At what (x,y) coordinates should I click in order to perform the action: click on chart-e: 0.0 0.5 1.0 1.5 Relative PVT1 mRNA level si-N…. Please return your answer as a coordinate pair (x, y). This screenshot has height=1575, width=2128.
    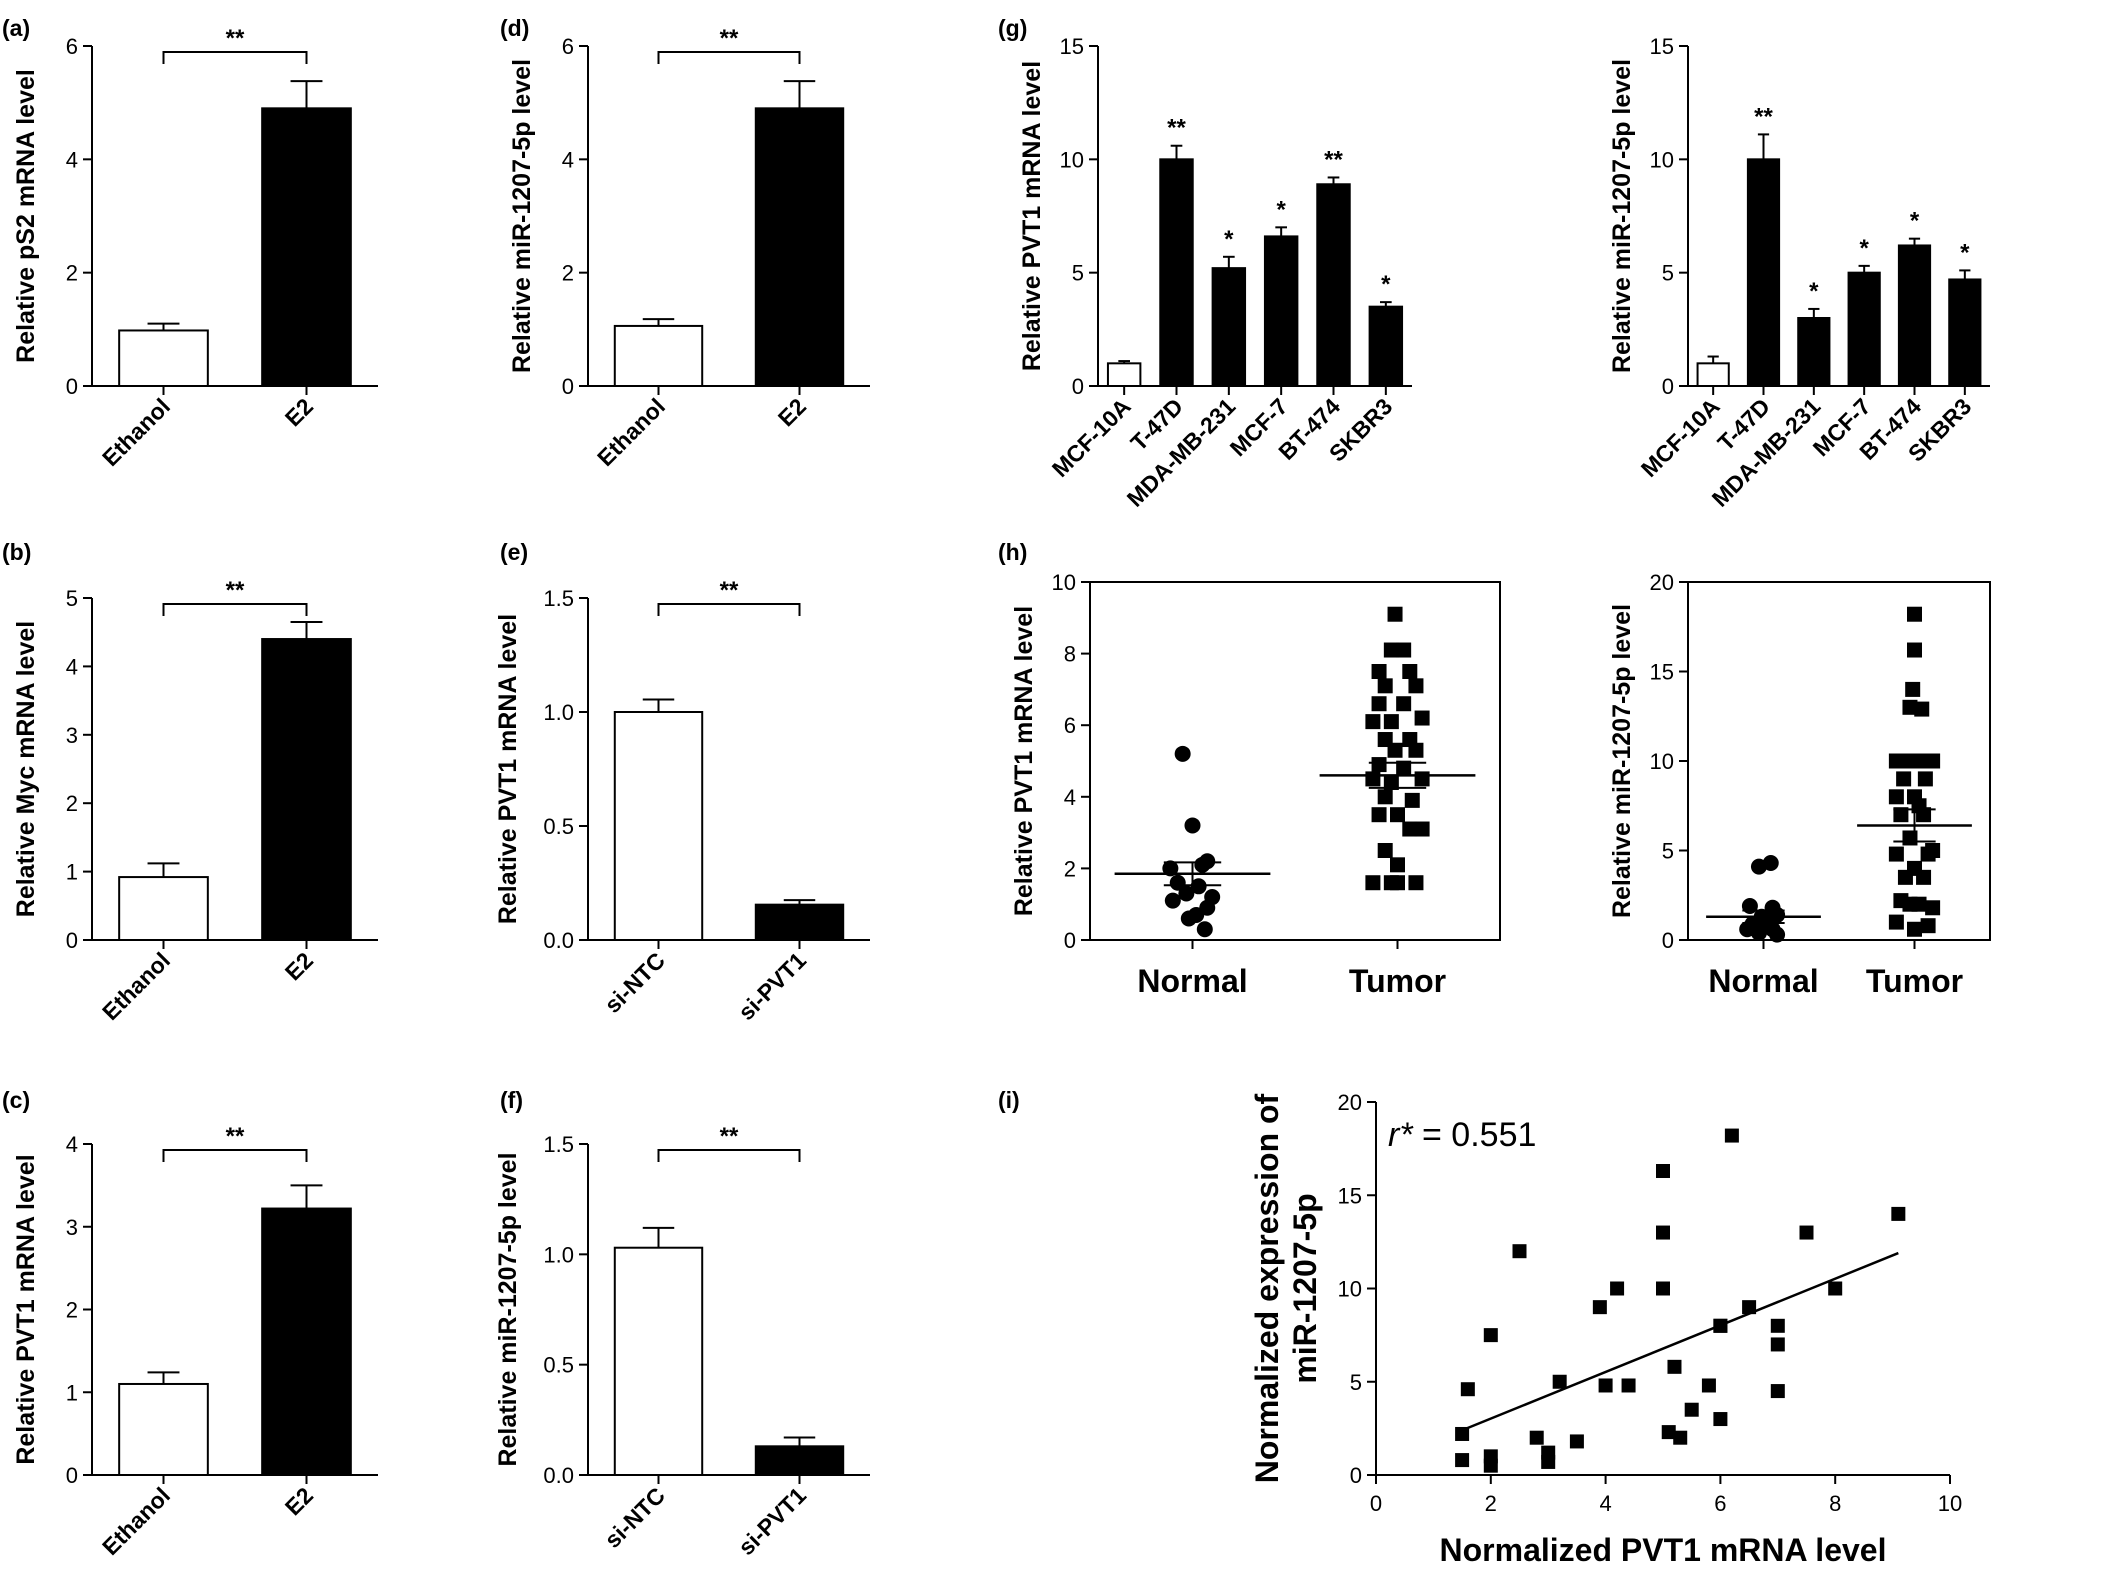
    Looking at the image, I should click on (682, 801).